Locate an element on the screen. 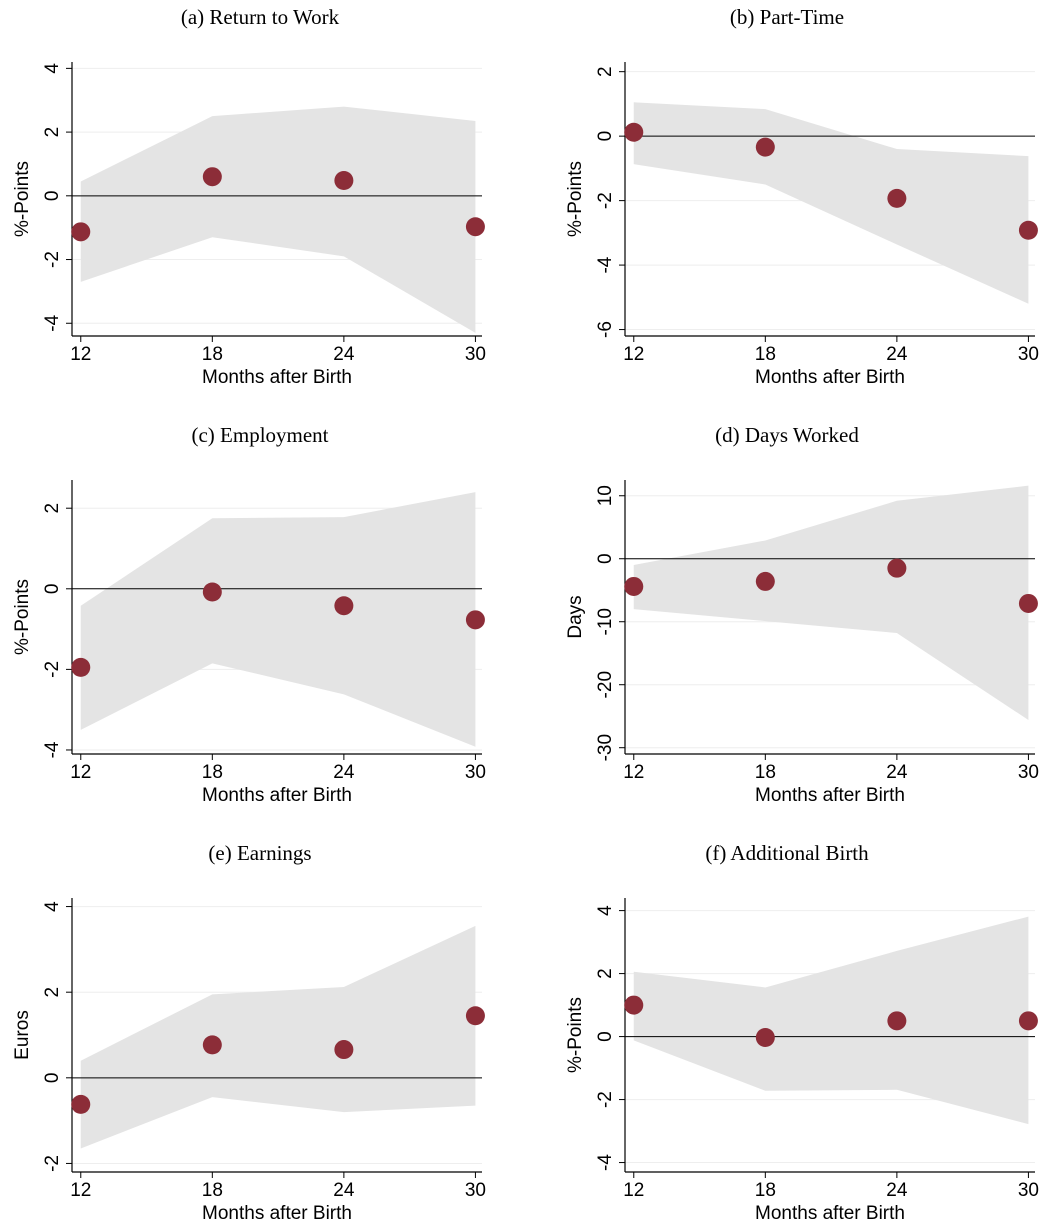 The width and height of the screenshot is (1046, 1228). chart-title: (f) Additional Birth is located at coordinates (787, 853).